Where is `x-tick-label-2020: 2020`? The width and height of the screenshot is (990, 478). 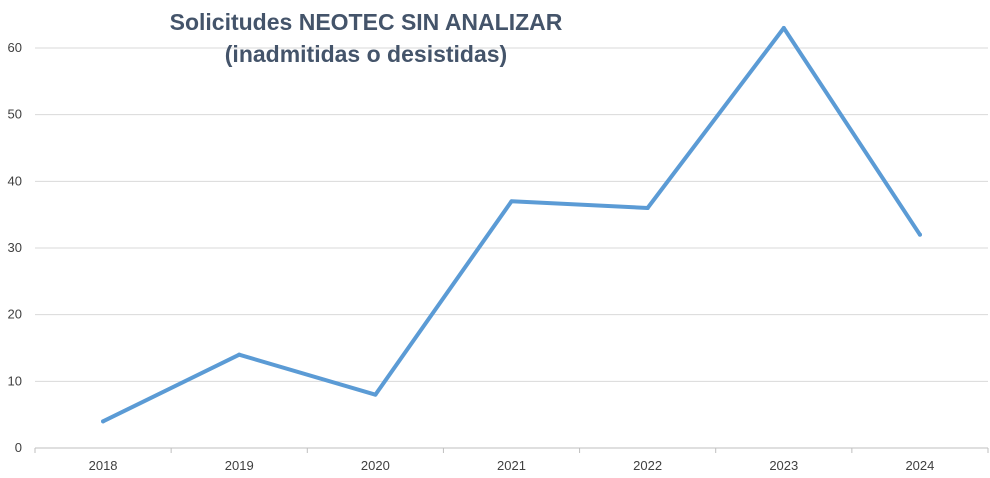
x-tick-label-2020: 2020 is located at coordinates (375, 465).